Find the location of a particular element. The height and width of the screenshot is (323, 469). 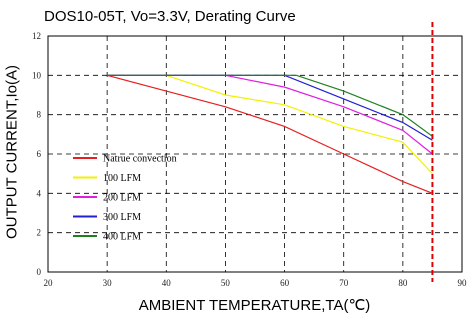

x-tick-label: 60 is located at coordinates (285, 283).